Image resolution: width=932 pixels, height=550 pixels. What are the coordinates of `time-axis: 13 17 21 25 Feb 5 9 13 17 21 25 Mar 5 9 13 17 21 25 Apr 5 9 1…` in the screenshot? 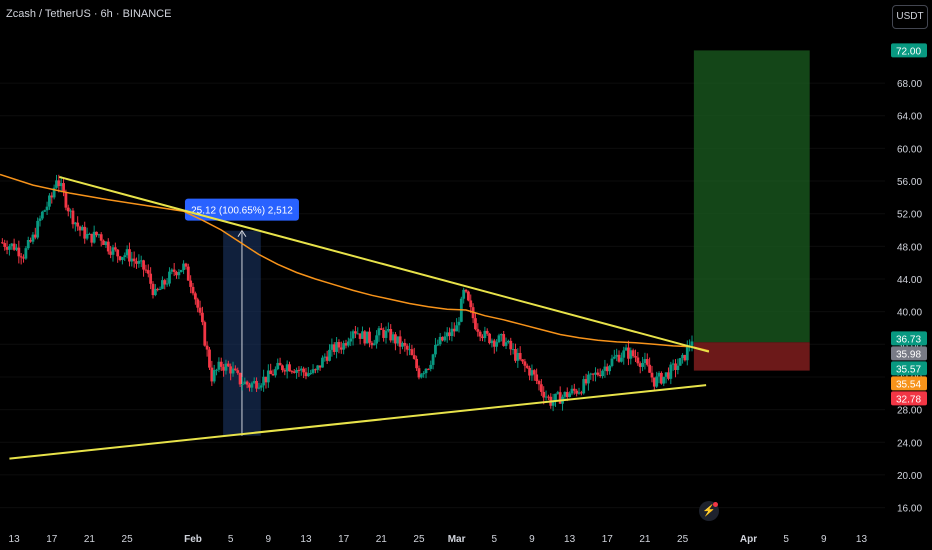 It's located at (438, 539).